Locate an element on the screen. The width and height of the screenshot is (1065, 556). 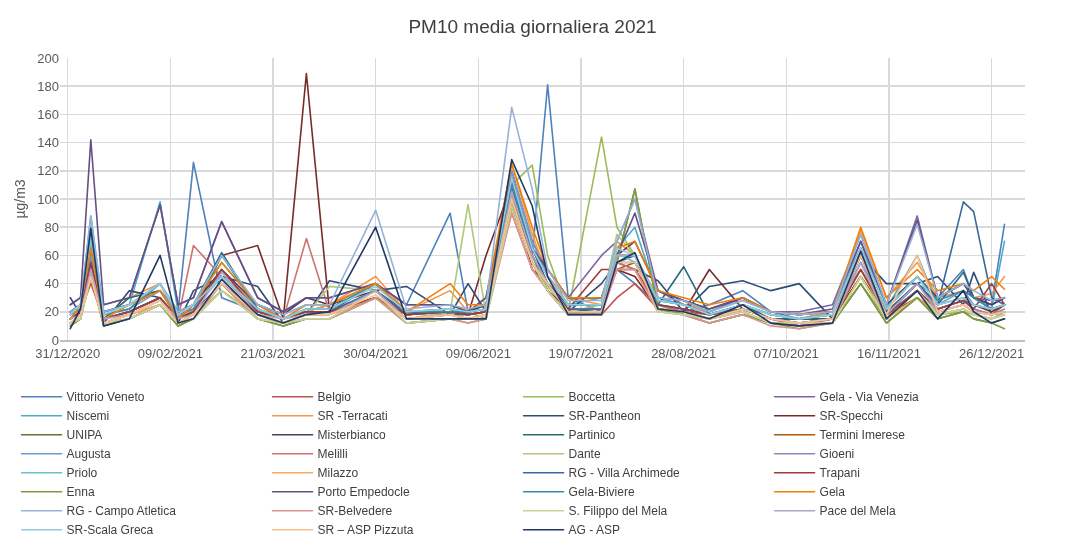
legend-label: Porto Empedocle is located at coordinates (363, 492).